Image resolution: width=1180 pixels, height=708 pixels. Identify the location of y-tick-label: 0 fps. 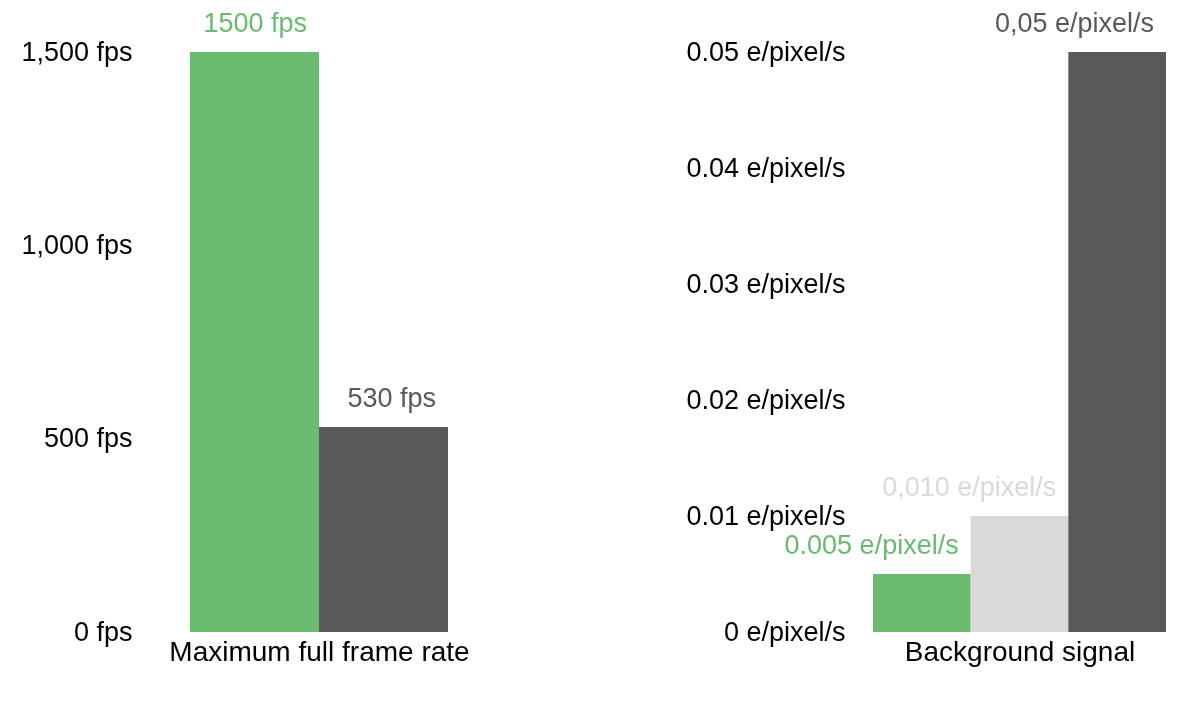
(103, 631).